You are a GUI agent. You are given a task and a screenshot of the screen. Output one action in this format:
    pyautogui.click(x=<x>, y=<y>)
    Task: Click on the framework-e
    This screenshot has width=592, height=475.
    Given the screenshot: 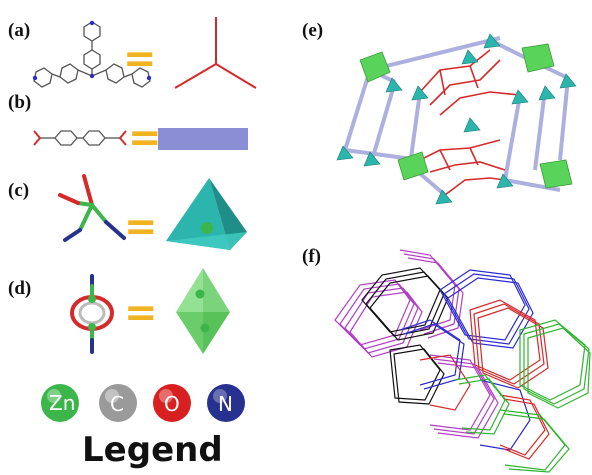 What is the action you would take?
    pyautogui.click(x=456, y=119)
    